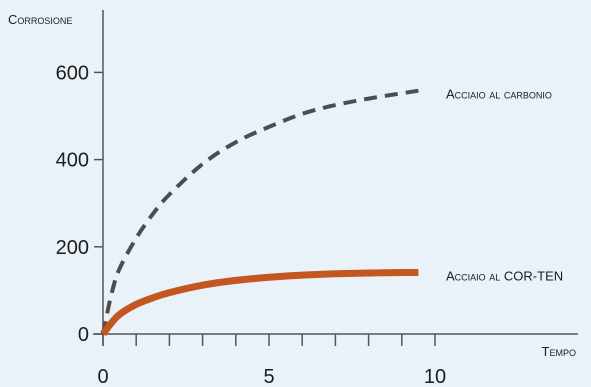 This screenshot has height=387, width=591. I want to click on y-tick-label: 600, so click(72, 73).